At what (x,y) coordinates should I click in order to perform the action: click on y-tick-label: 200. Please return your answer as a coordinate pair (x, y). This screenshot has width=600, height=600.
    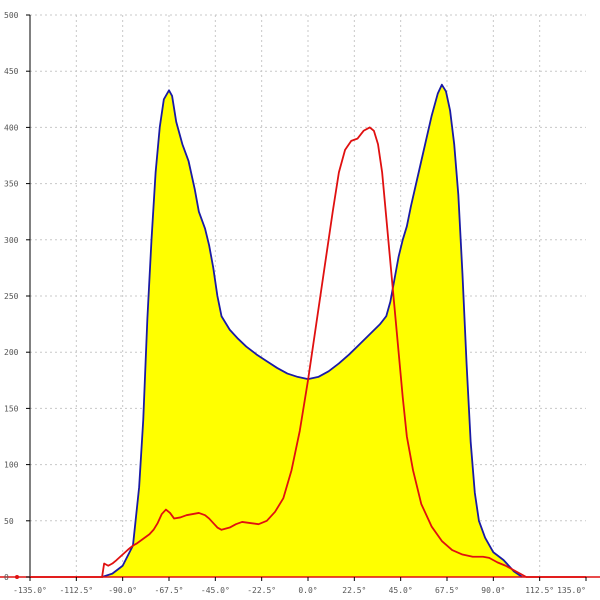
    Looking at the image, I should click on (11, 352).